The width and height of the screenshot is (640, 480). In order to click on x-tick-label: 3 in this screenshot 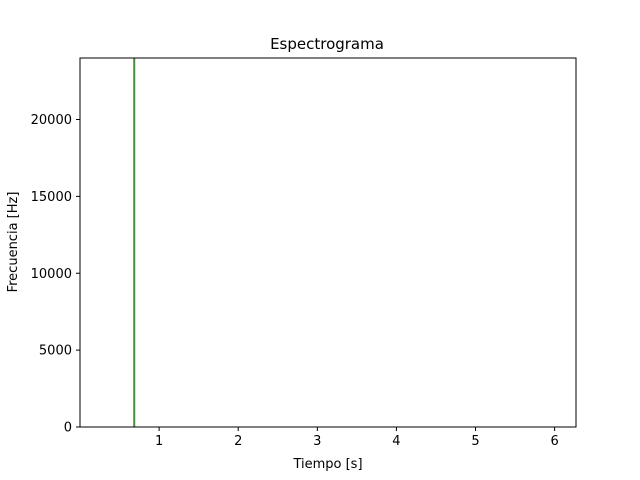, I will do `click(317, 441)`.